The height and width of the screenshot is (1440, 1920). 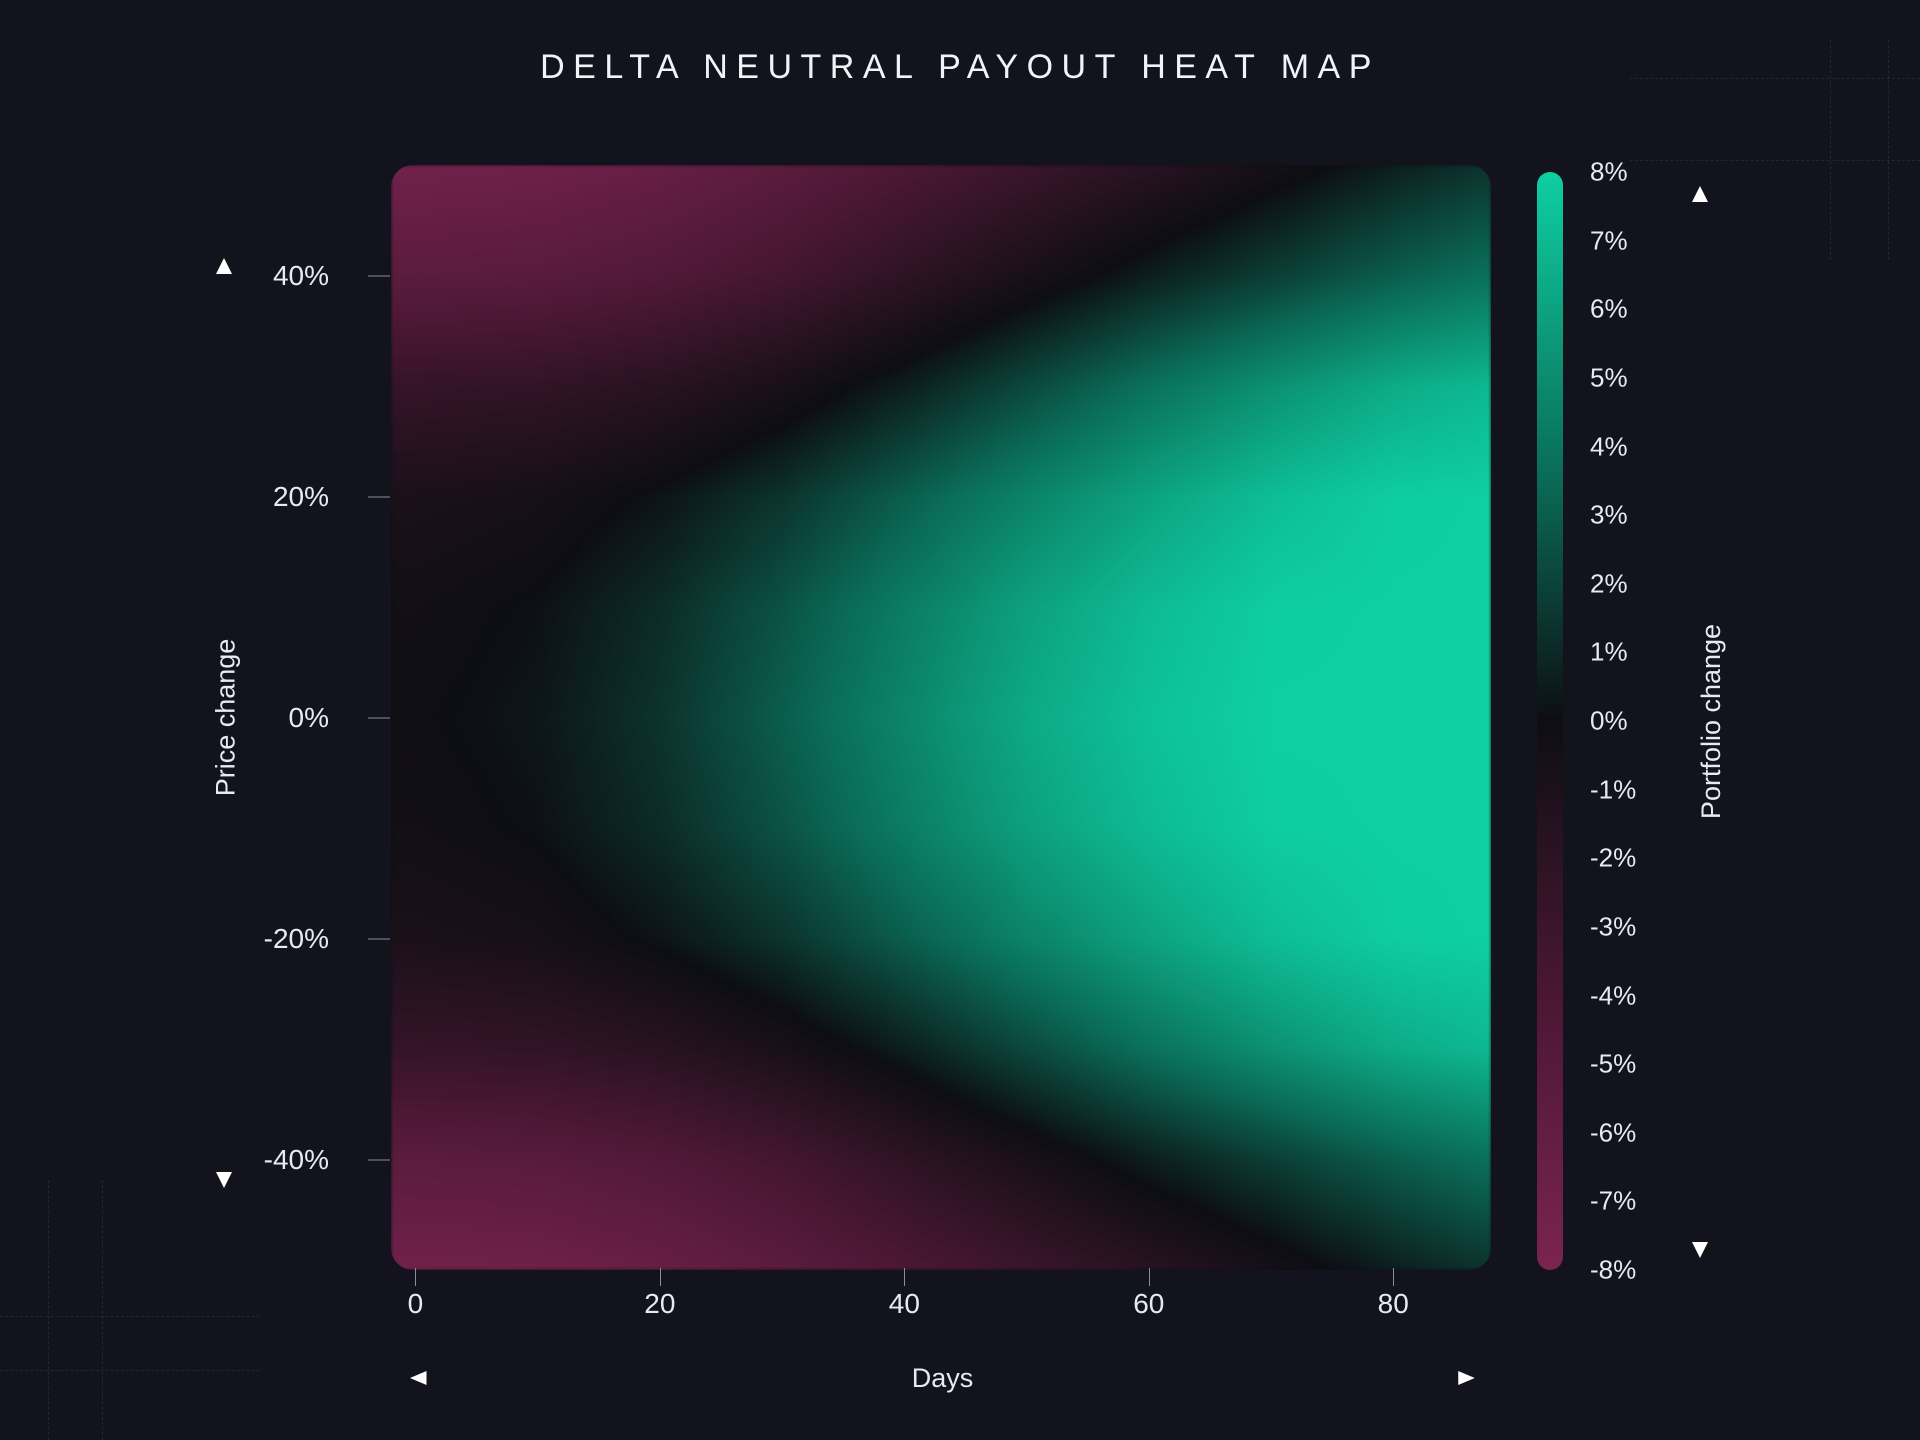 What do you see at coordinates (1609, 720) in the screenshot?
I see `colorbar-tick-label: 0%` at bounding box center [1609, 720].